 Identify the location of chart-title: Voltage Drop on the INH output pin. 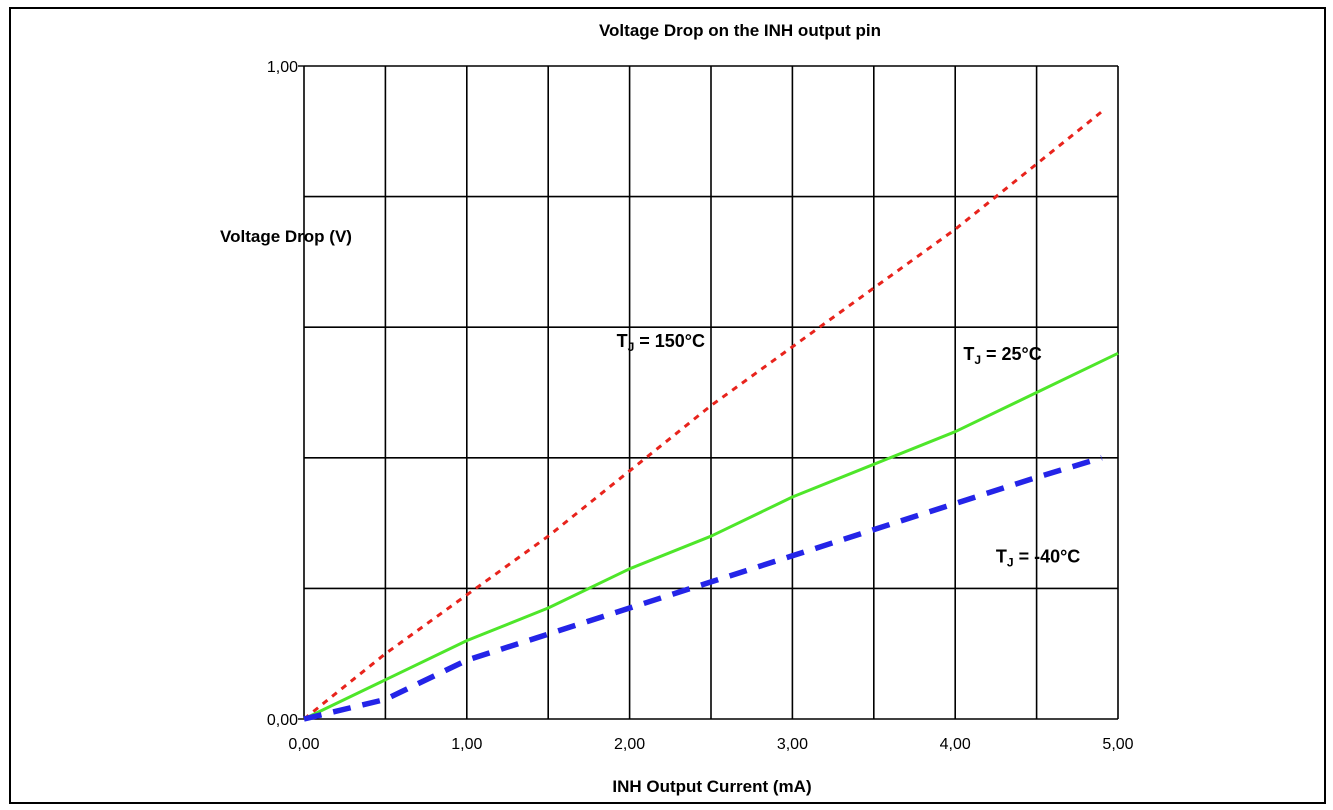
(740, 30).